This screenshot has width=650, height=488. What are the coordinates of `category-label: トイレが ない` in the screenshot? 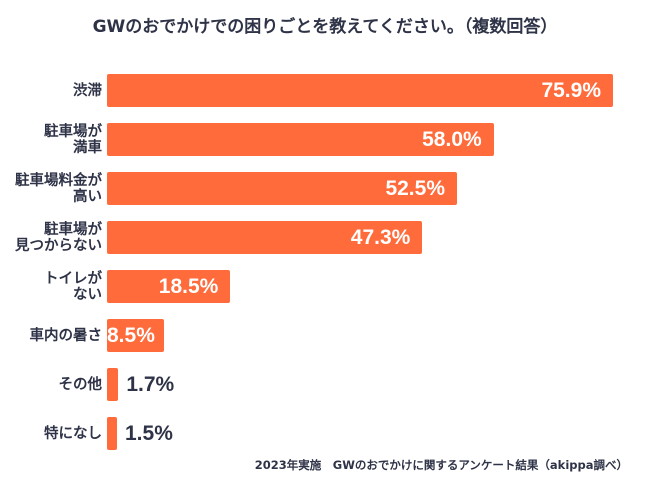 It's located at (73, 287).